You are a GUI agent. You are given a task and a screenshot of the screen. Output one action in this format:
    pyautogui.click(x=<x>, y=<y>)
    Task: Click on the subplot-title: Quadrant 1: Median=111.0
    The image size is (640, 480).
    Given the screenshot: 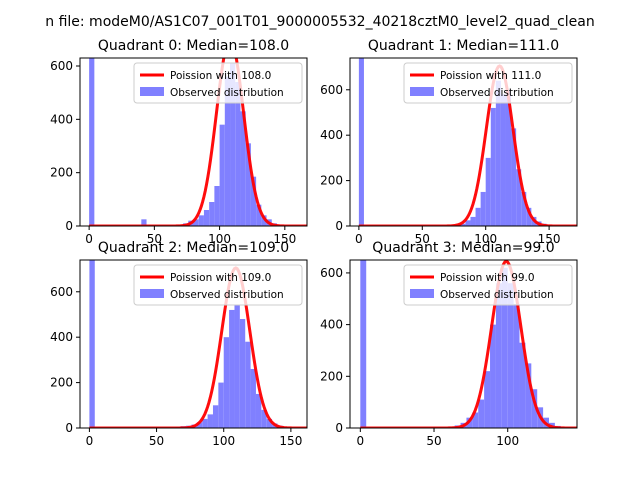 What is the action you would take?
    pyautogui.click(x=463, y=46)
    